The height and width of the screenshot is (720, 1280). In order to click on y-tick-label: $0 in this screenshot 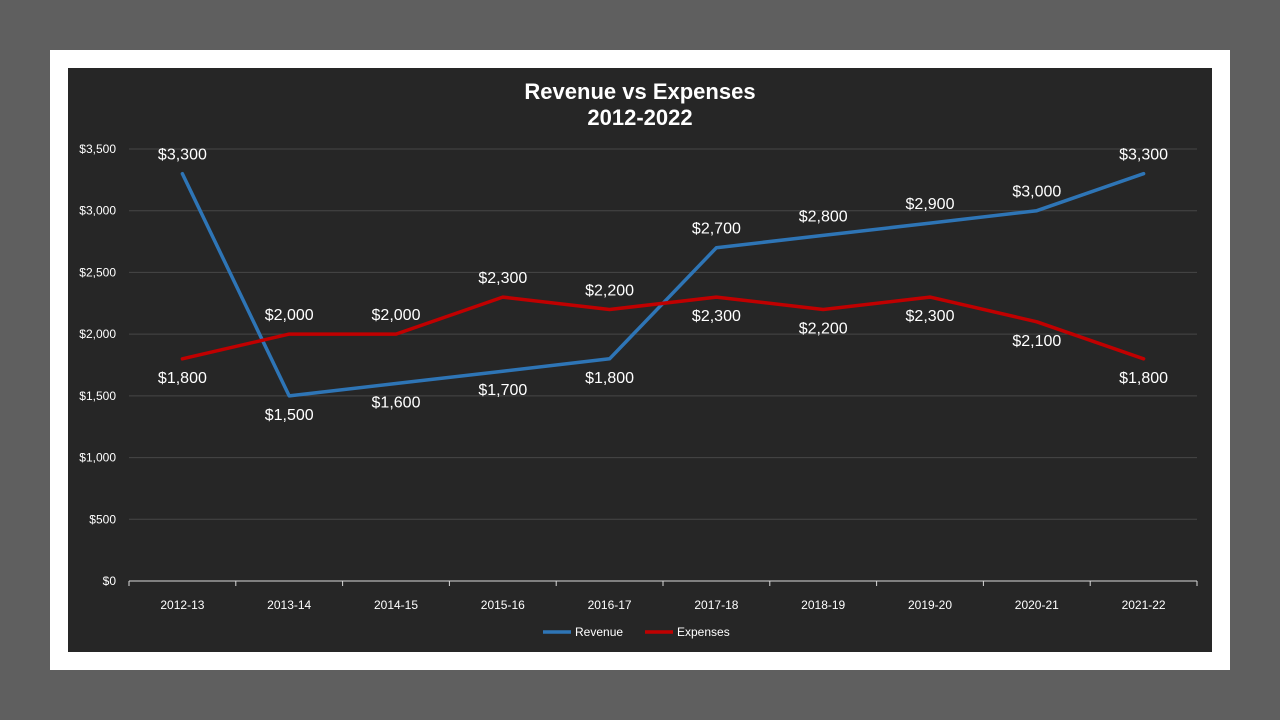, I will do `click(110, 581)`.